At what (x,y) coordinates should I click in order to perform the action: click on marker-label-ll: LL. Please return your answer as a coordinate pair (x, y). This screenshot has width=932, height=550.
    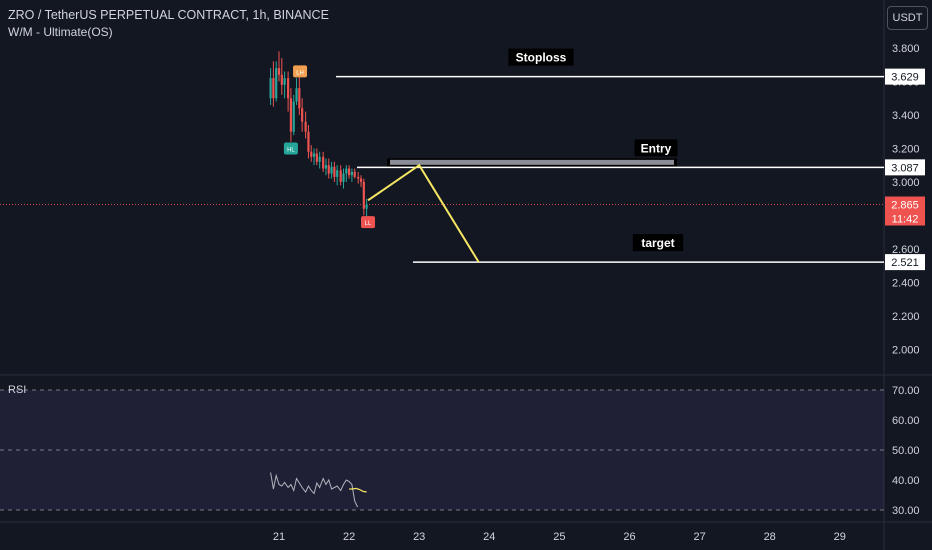
    Looking at the image, I should click on (368, 224).